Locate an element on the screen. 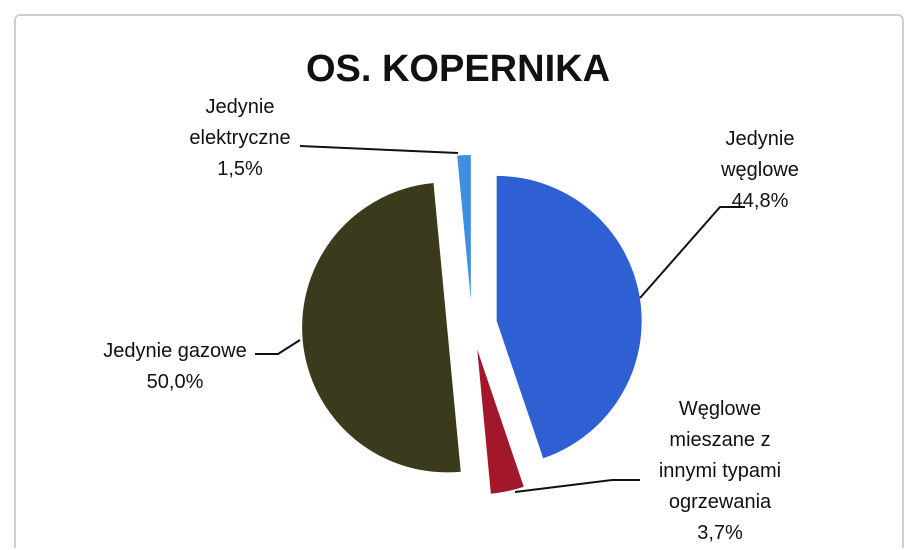 The height and width of the screenshot is (550, 916). value-label: 50,0% is located at coordinates (175, 382).